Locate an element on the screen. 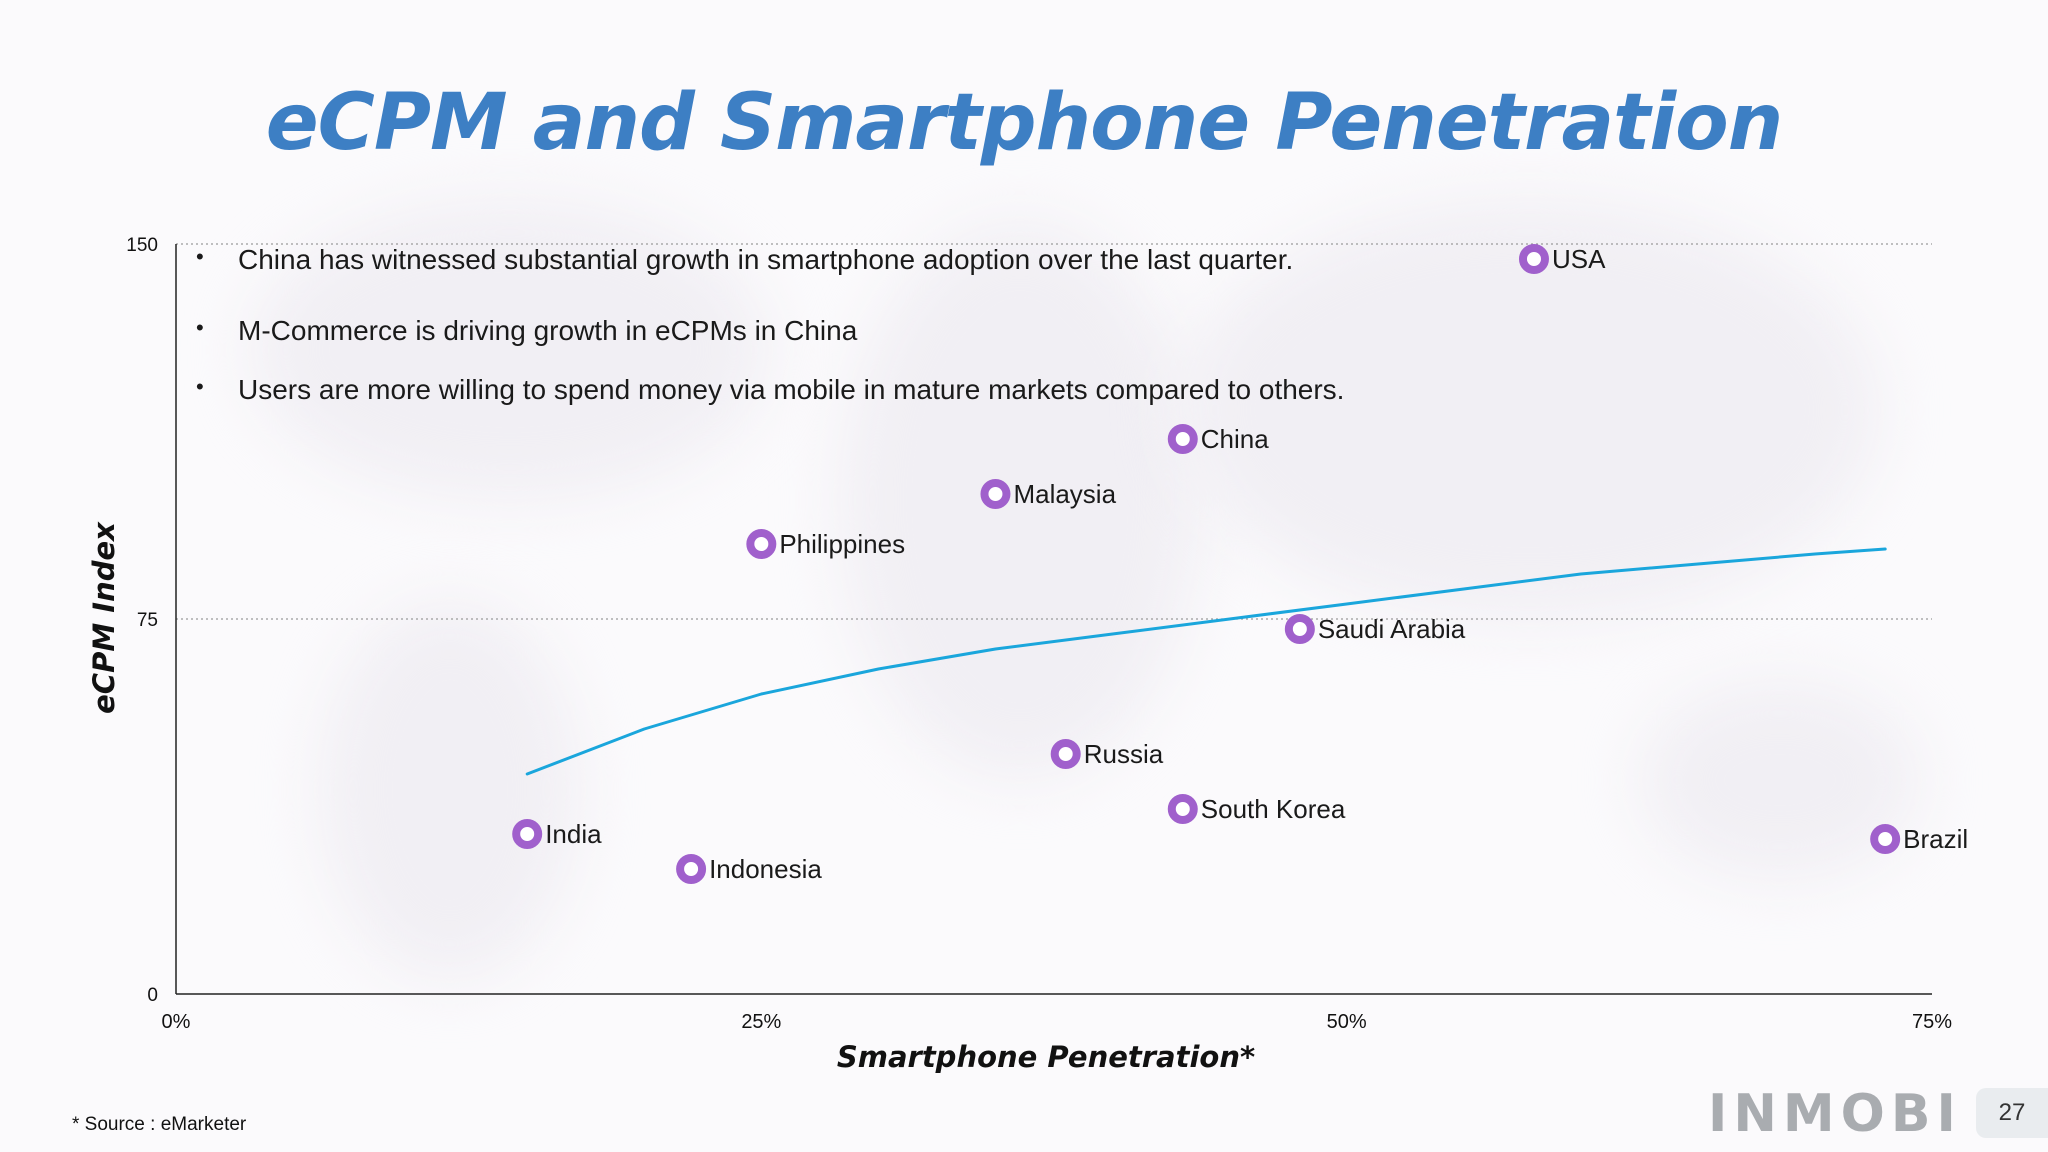 This screenshot has width=2048, height=1152. data-point-label: Saudi Arabia is located at coordinates (1392, 629).